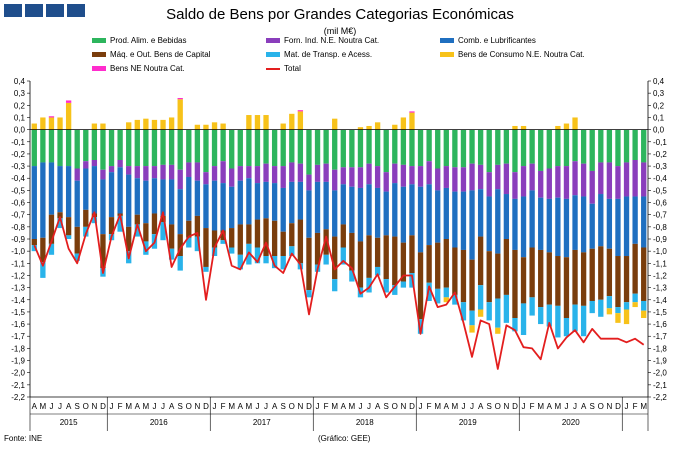  Describe the element at coordinates (481, 406) in the screenshot. I see `x-month-label: A` at that location.